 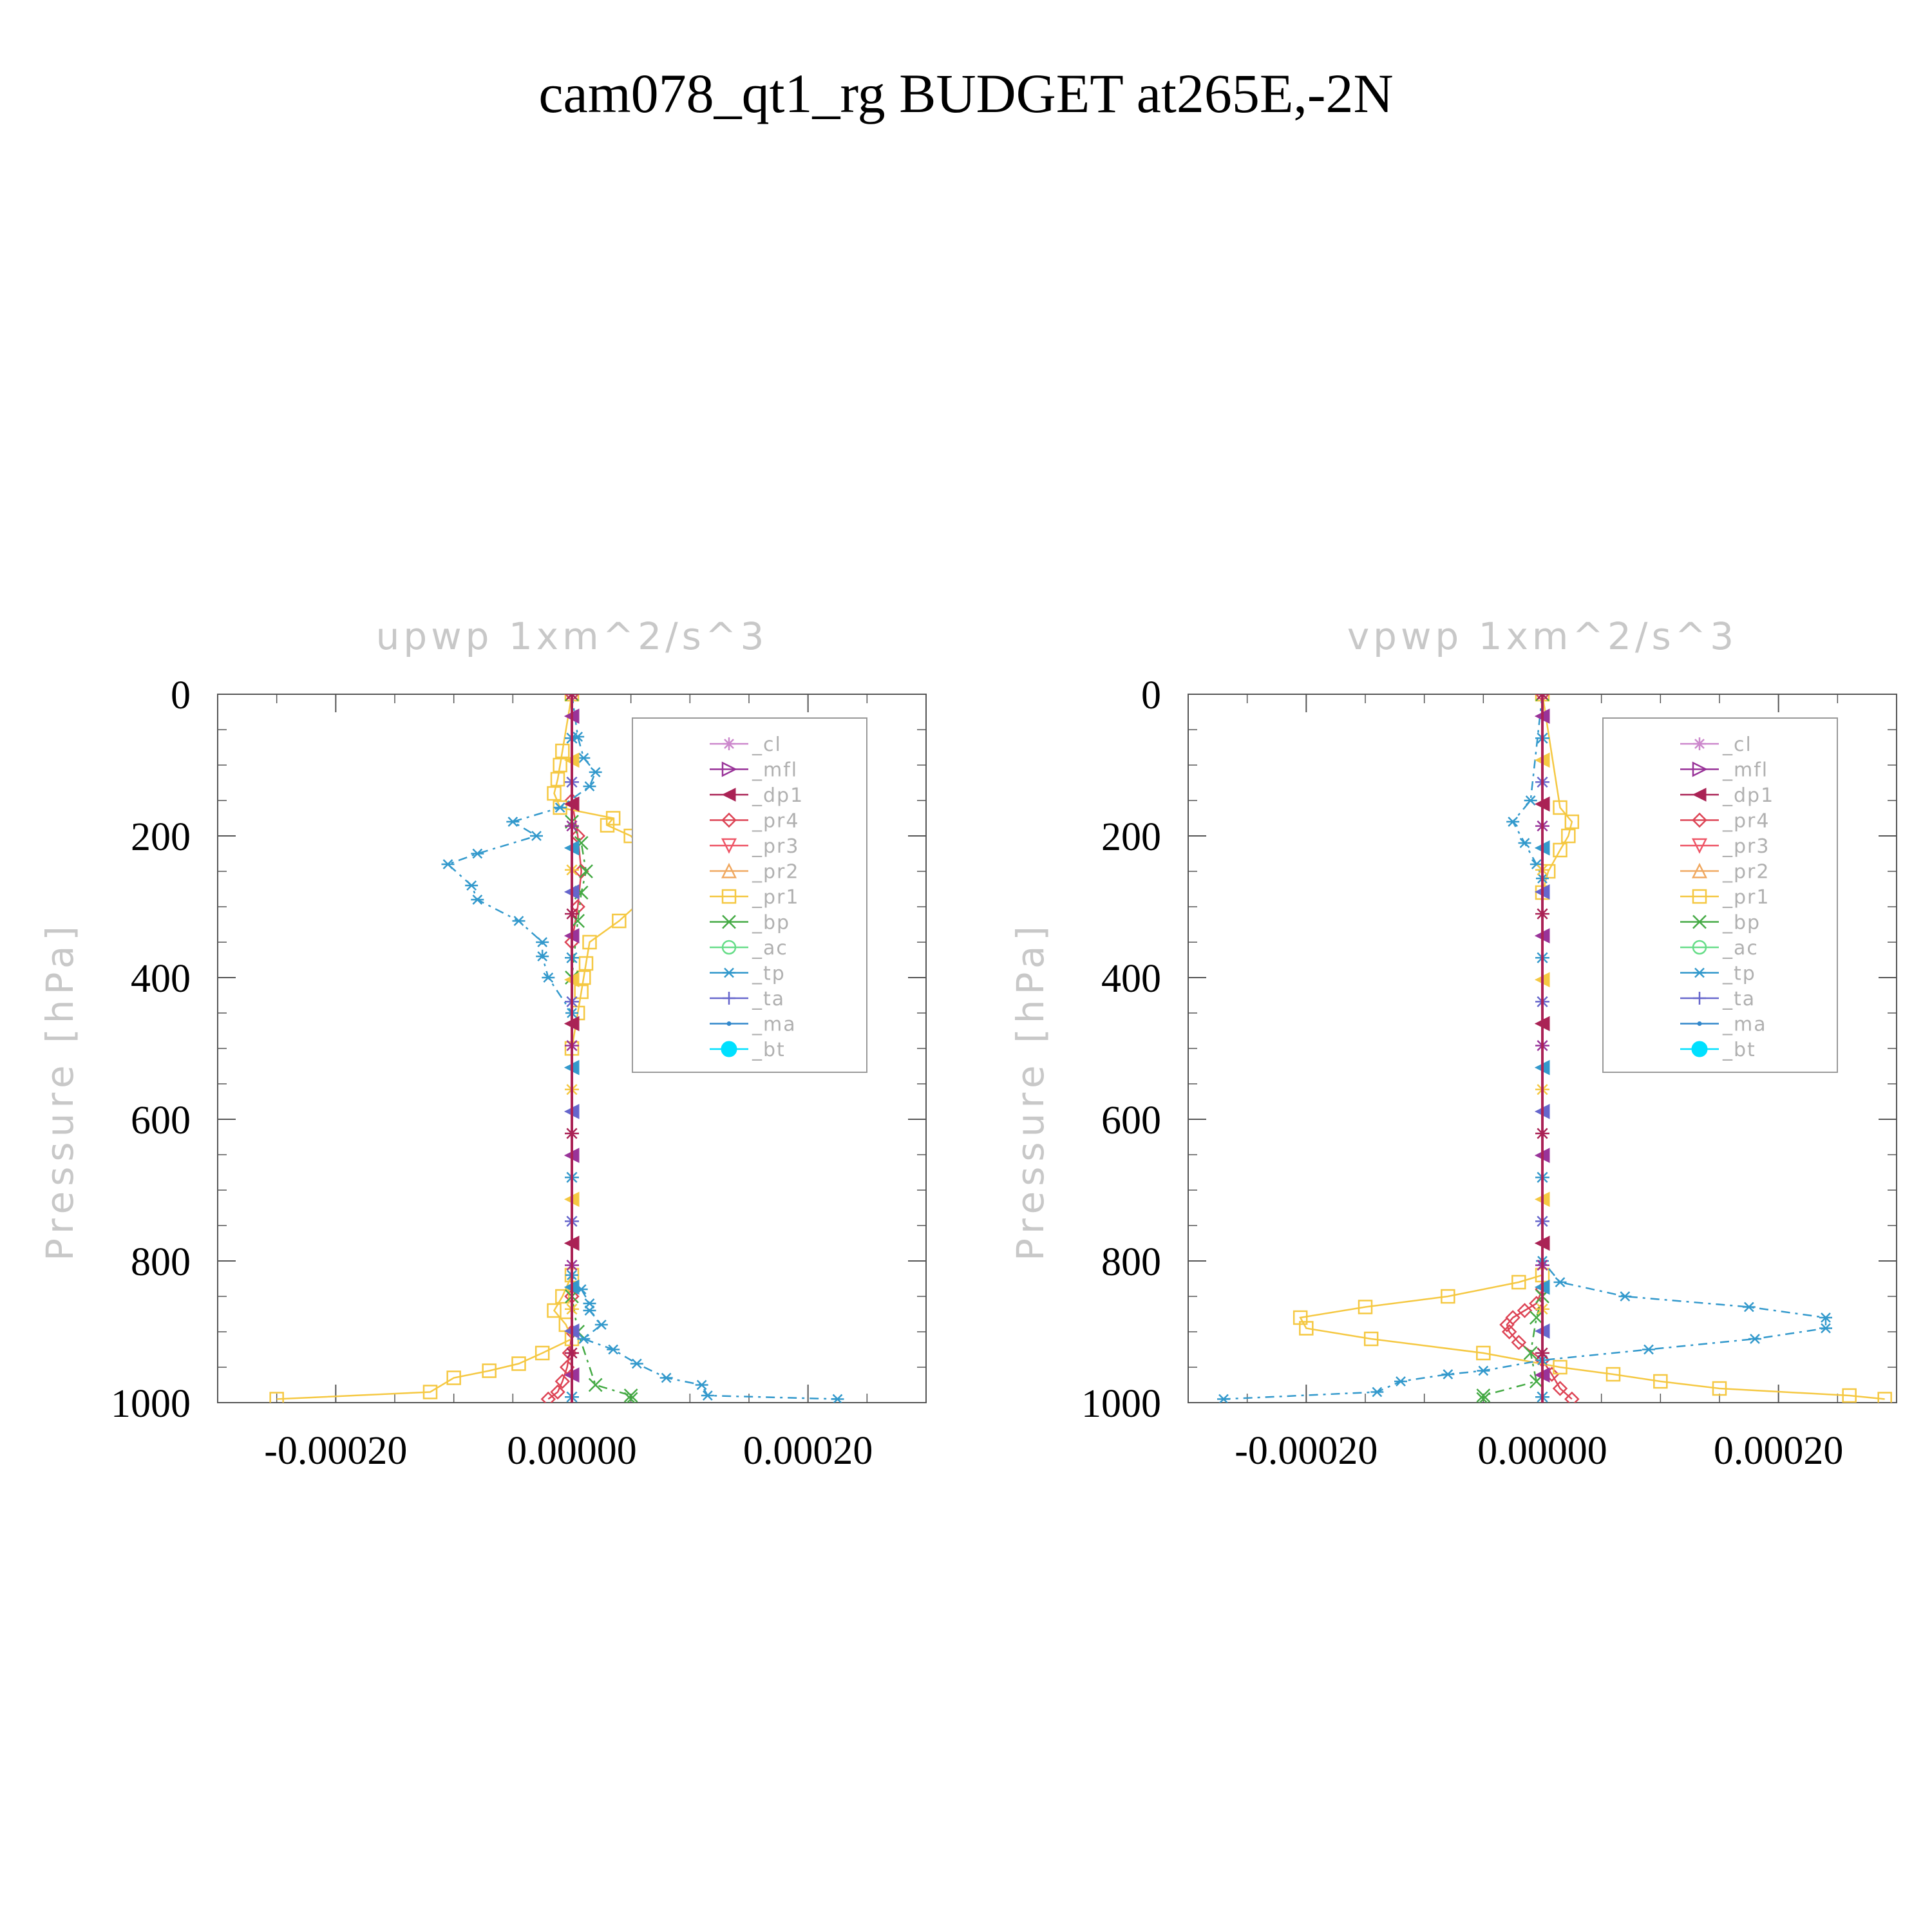 I want to click on x-tick-label: -0.00020, so click(x=335, y=1451).